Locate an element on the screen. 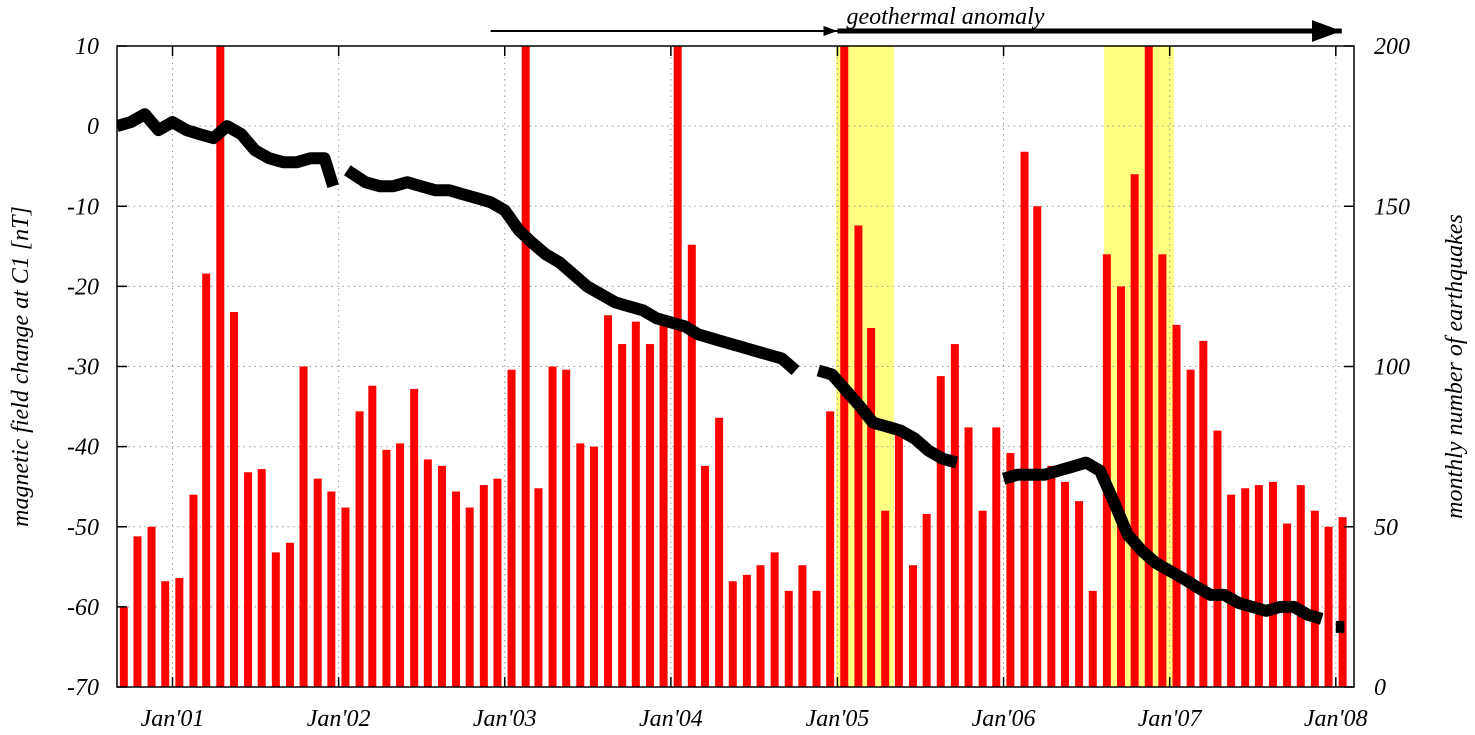 The image size is (1475, 735). left-tick-label: 10 is located at coordinates (87, 47).